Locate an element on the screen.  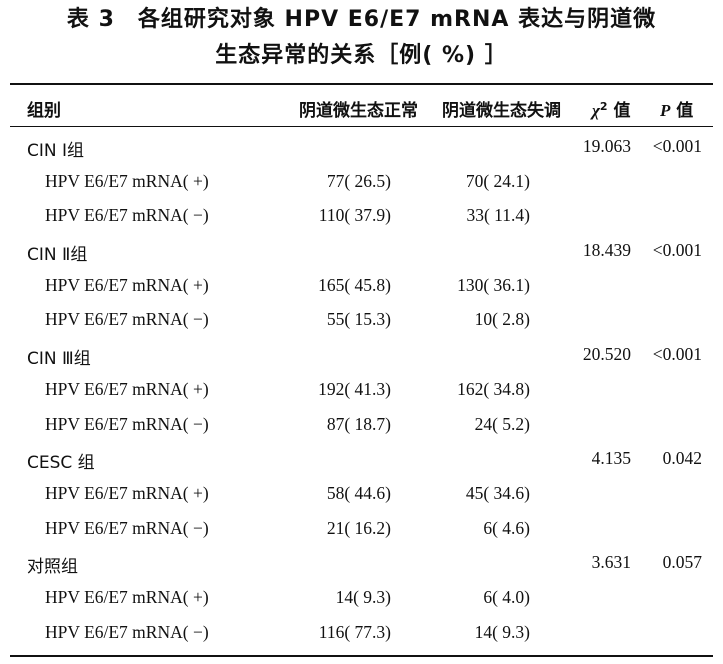
table-top-rule is located at coordinates (361, 84).